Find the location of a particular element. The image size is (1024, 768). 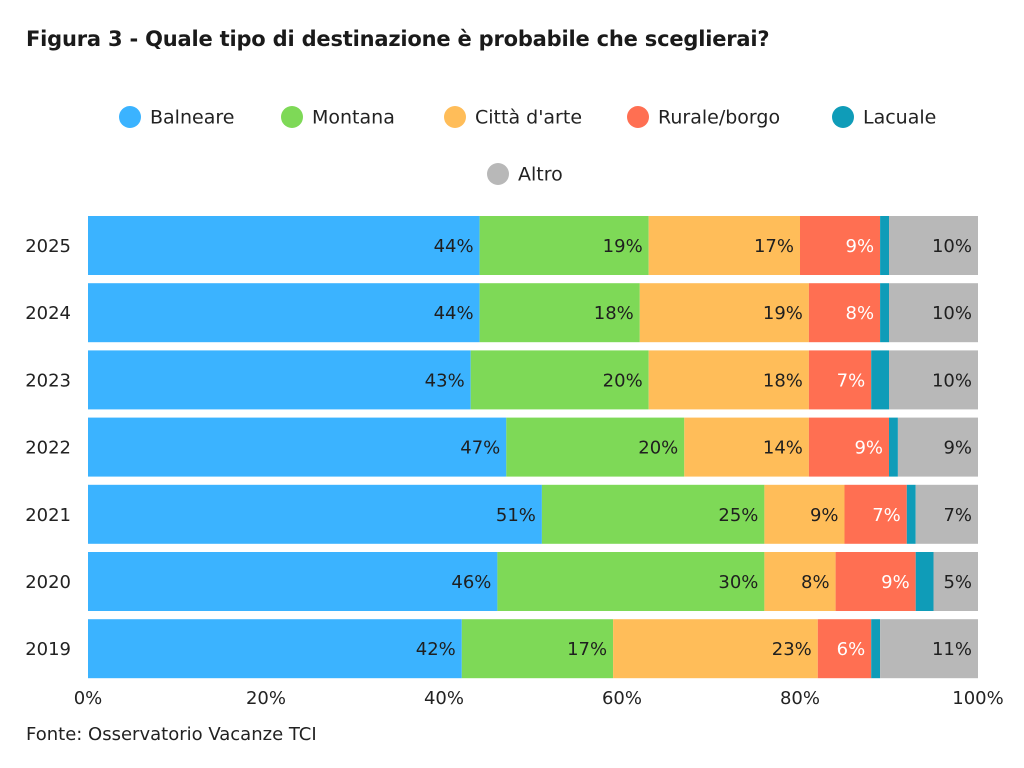

x-axis: 0% 20% 40% 60% 80% 100% is located at coordinates (539, 698).